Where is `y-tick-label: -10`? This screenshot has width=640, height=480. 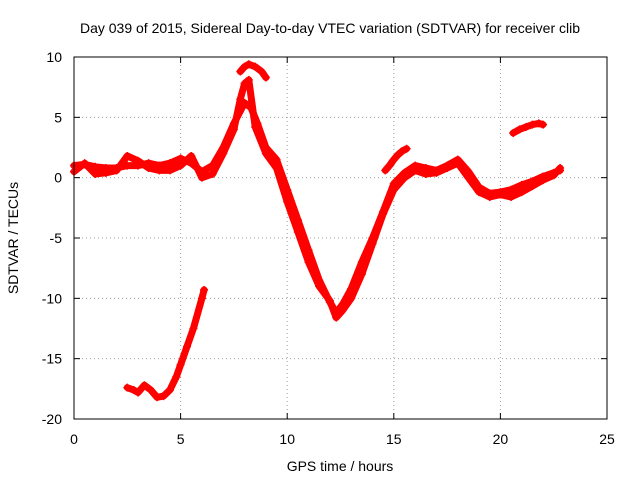
y-tick-label: -10 is located at coordinates (52, 298).